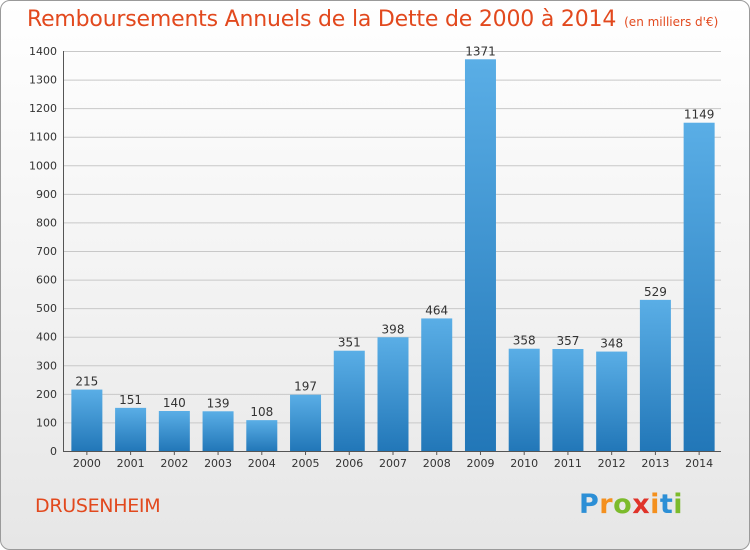  What do you see at coordinates (480, 255) in the screenshot?
I see `bar-2009` at bounding box center [480, 255].